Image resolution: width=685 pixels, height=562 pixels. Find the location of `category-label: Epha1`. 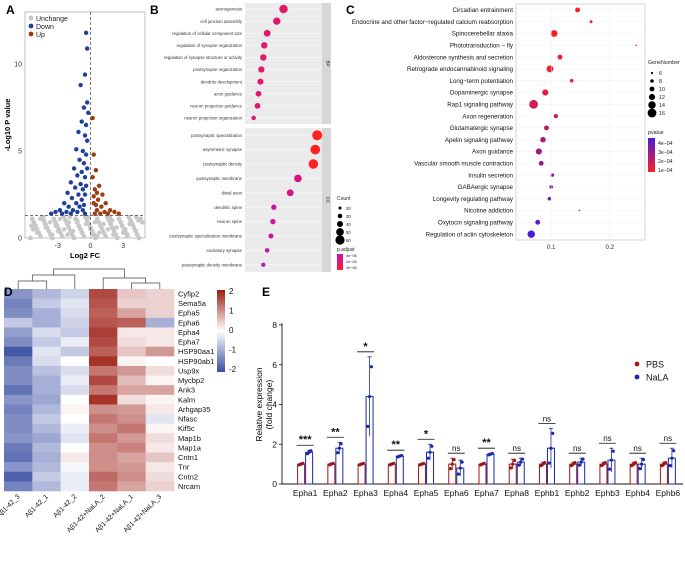

category-label: Epha1 is located at coordinates (305, 493).